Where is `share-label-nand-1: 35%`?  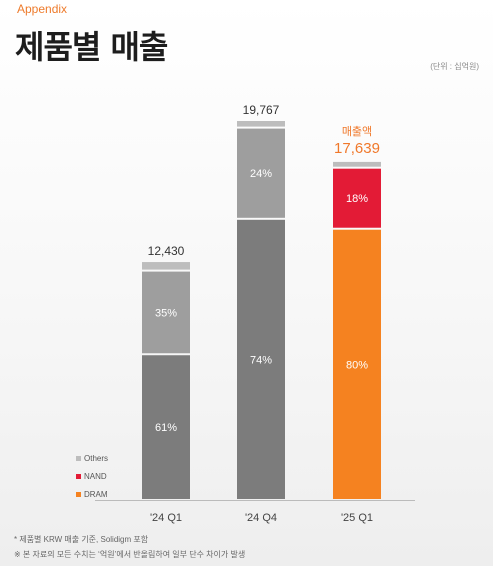 share-label-nand-1: 35% is located at coordinates (166, 313).